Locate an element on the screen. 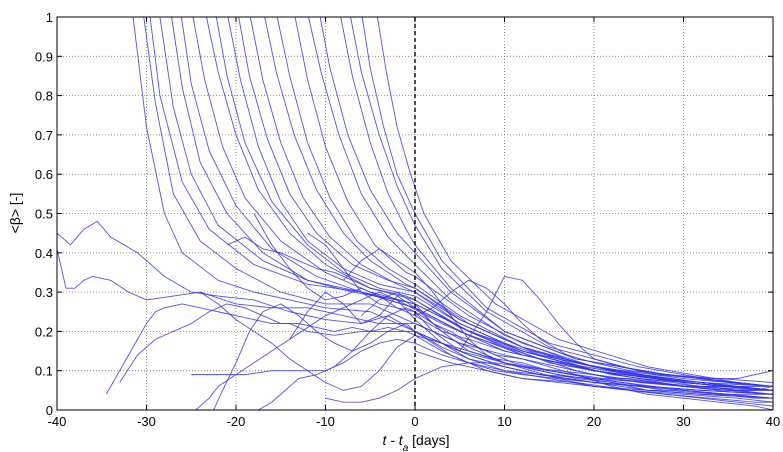 The width and height of the screenshot is (783, 452). y-axis-label: <β> [-] is located at coordinates (15, 213).